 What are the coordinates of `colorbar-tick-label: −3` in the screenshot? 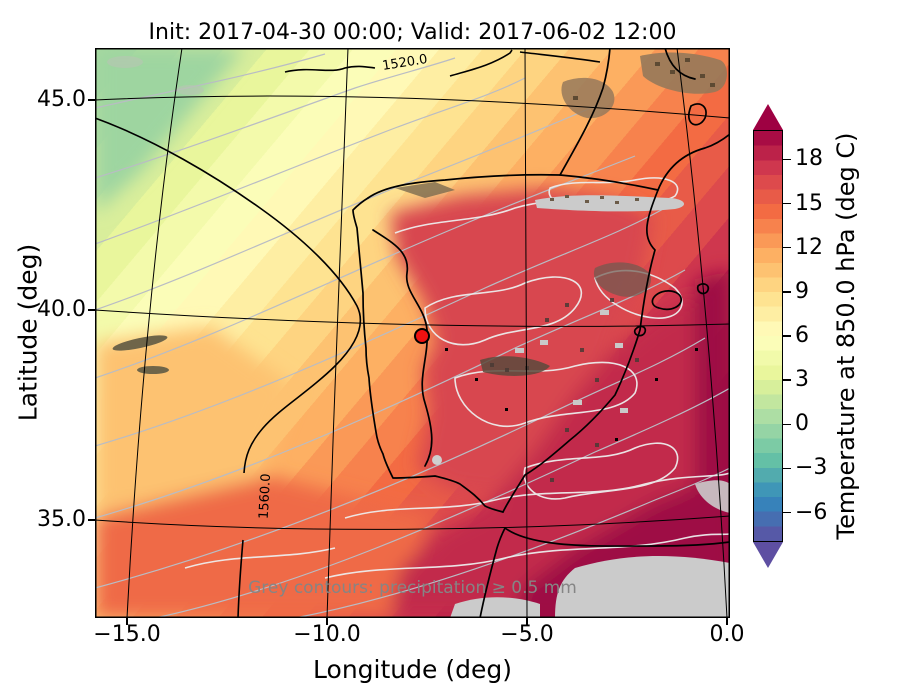 It's located at (811, 468).